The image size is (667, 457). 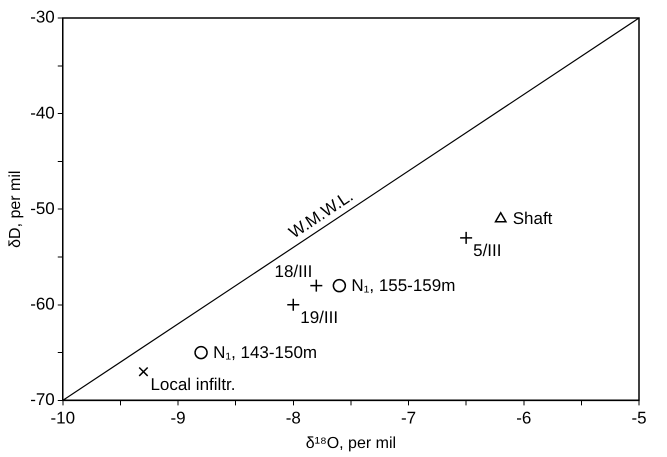 What do you see at coordinates (42, 400) in the screenshot?
I see `y-tick-label: -70` at bounding box center [42, 400].